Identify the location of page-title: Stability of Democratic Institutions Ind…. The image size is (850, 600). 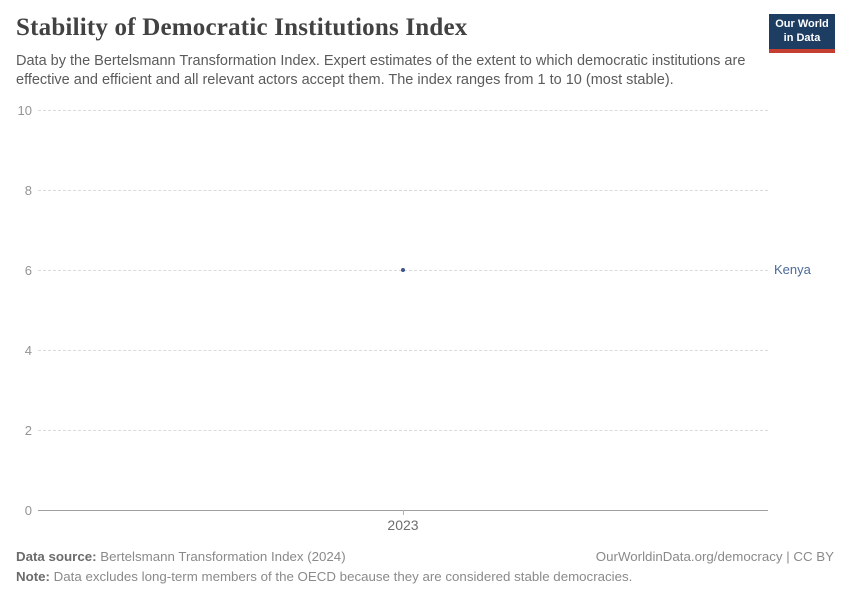
(242, 27).